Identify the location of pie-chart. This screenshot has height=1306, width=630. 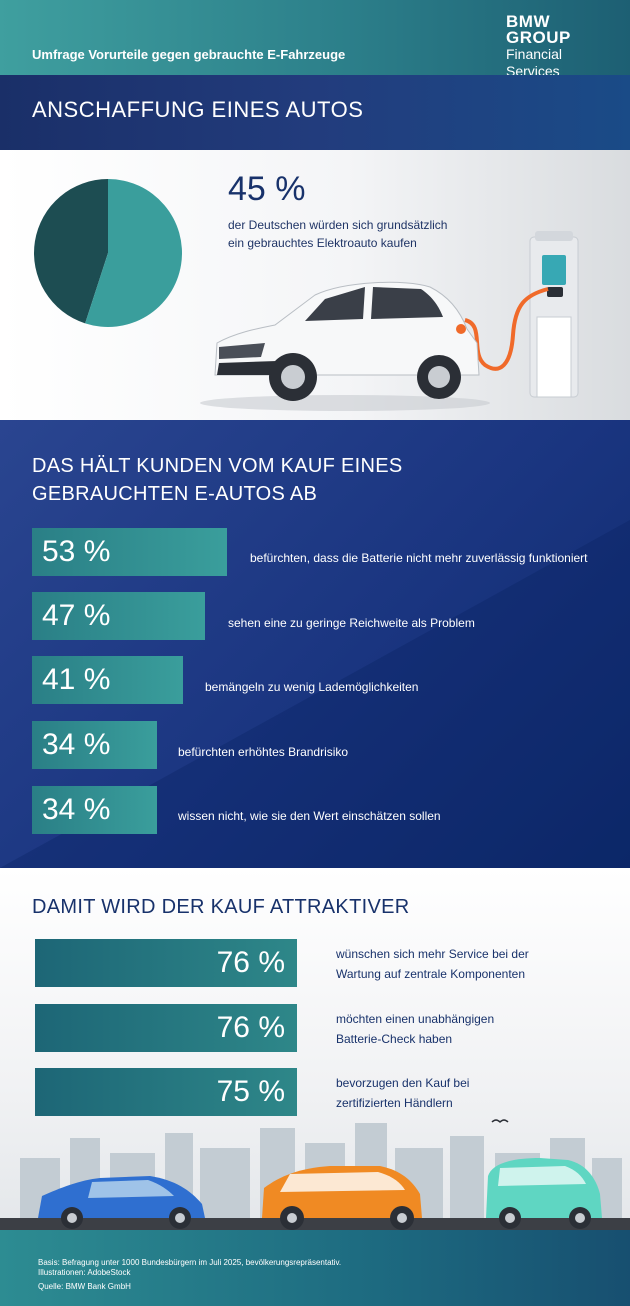
(107, 253).